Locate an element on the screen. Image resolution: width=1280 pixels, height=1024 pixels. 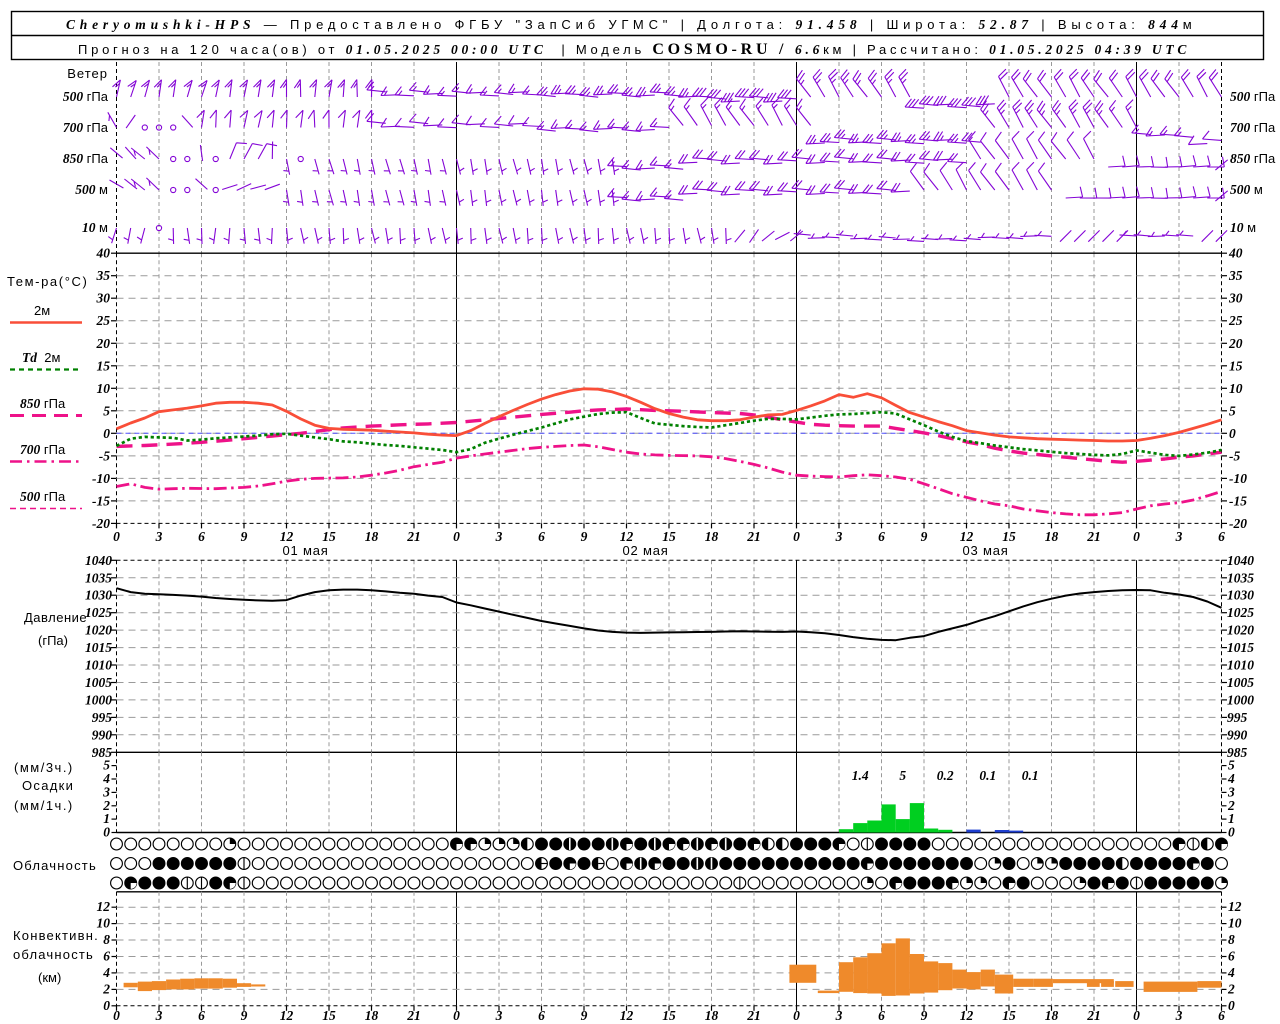
svg-text: Ветер is located at coordinates (87, 73).